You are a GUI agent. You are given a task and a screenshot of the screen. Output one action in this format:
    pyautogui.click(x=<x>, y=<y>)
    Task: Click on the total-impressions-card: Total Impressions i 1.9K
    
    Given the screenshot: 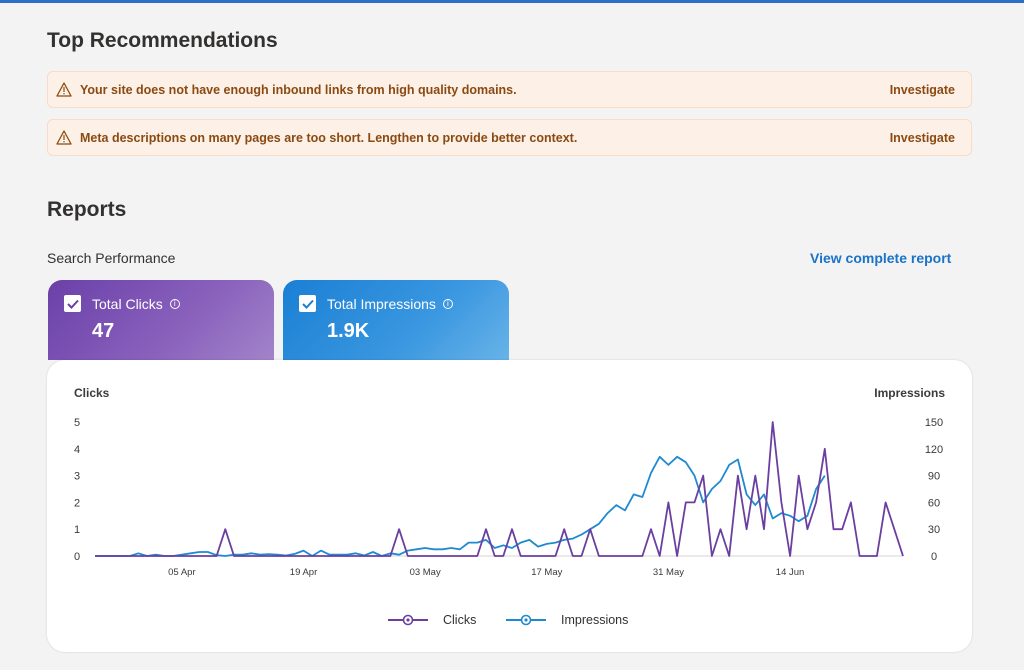 What is the action you would take?
    pyautogui.click(x=396, y=320)
    